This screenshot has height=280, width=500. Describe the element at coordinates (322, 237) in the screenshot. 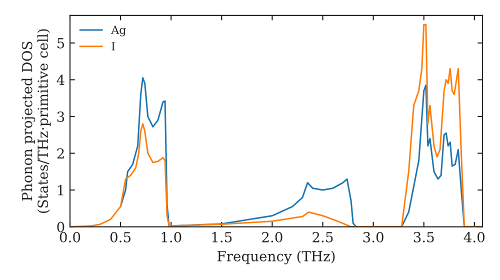

I see `x-tick-label: 2.5` at that location.